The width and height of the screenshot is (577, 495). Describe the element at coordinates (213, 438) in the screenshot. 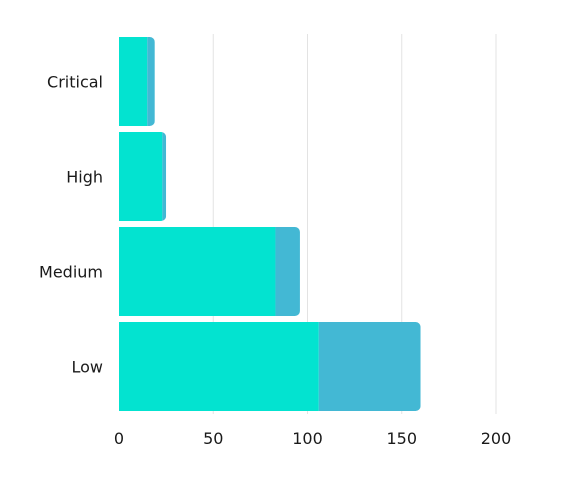

I see `x-tick-label-50: 50` at that location.